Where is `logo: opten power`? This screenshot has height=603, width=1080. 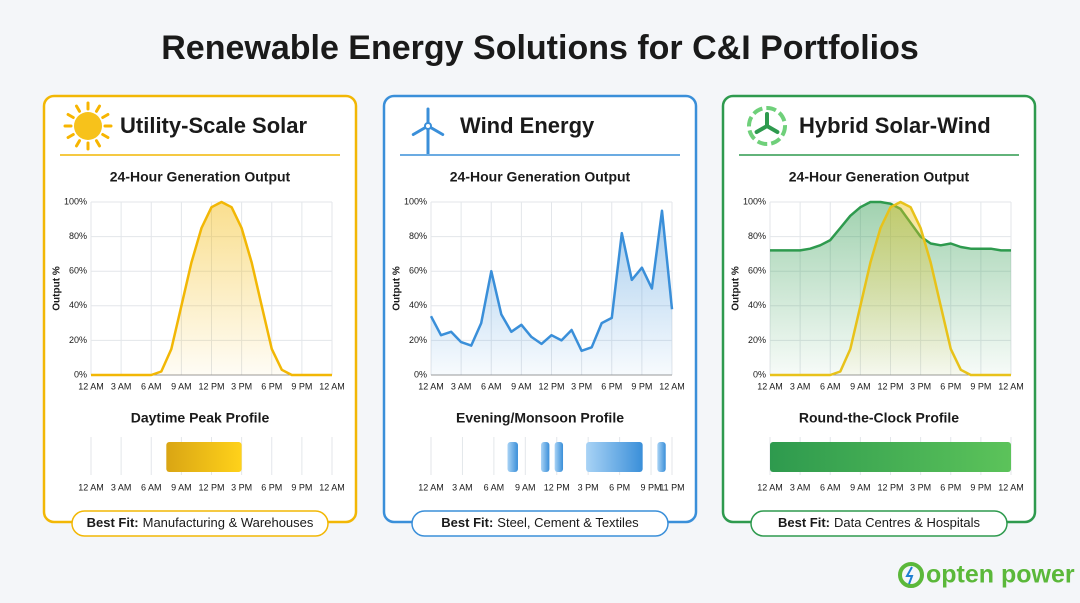
logo: opten power is located at coordinates (986, 575).